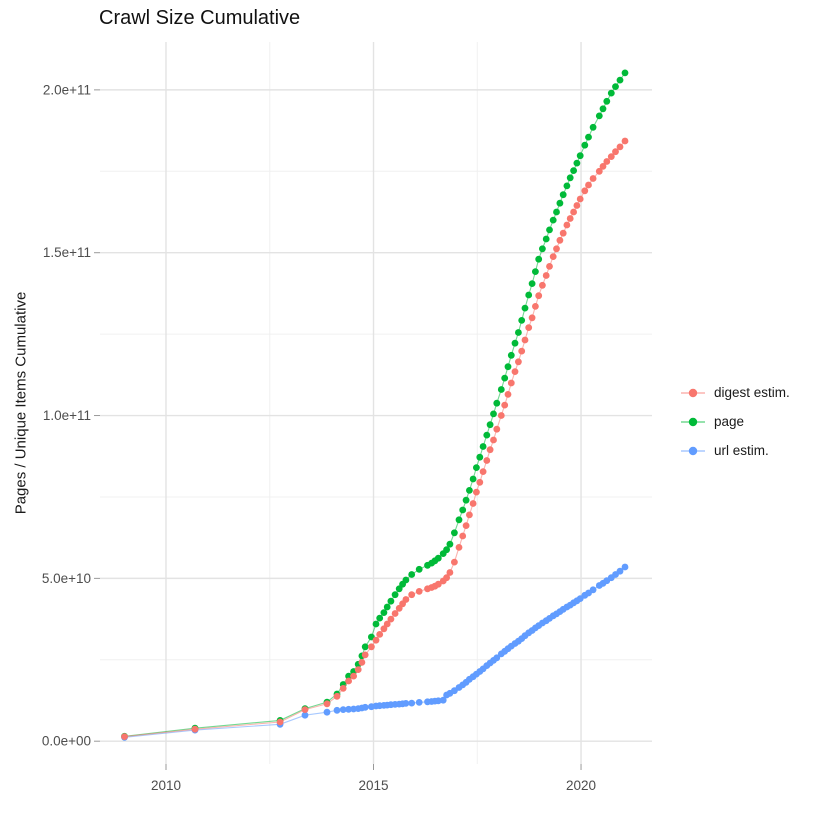 This screenshot has height=832, width=826. What do you see at coordinates (729, 421) in the screenshot?
I see `legend-item-label: page` at bounding box center [729, 421].